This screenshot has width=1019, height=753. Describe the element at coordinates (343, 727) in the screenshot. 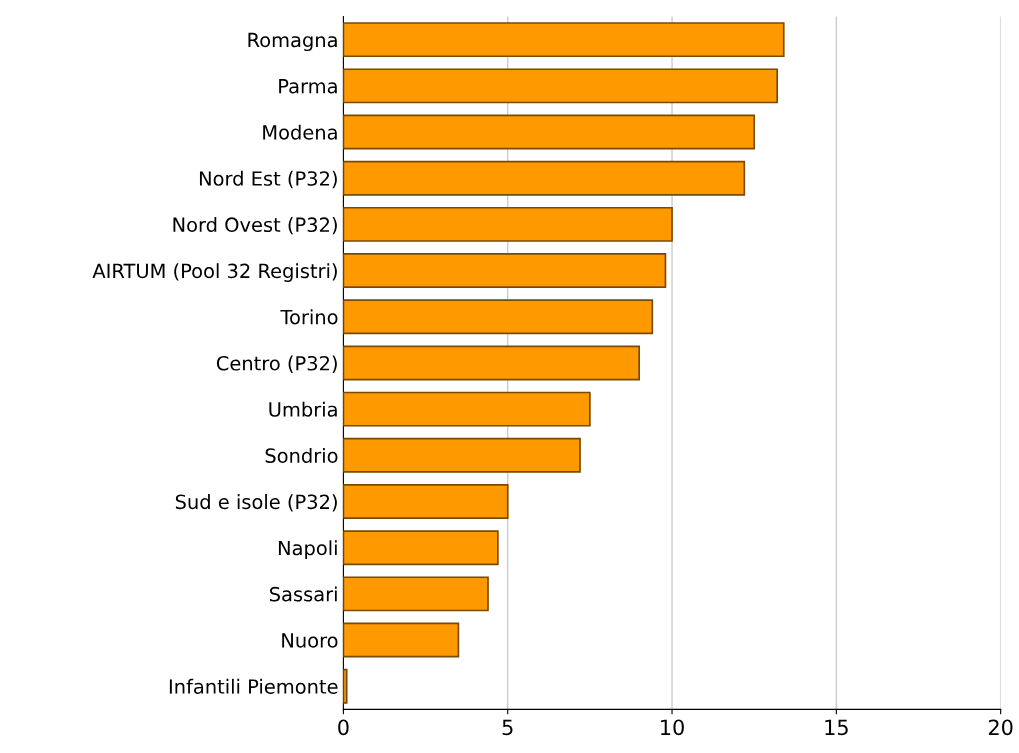

I see `x-tick-label: 0` at that location.